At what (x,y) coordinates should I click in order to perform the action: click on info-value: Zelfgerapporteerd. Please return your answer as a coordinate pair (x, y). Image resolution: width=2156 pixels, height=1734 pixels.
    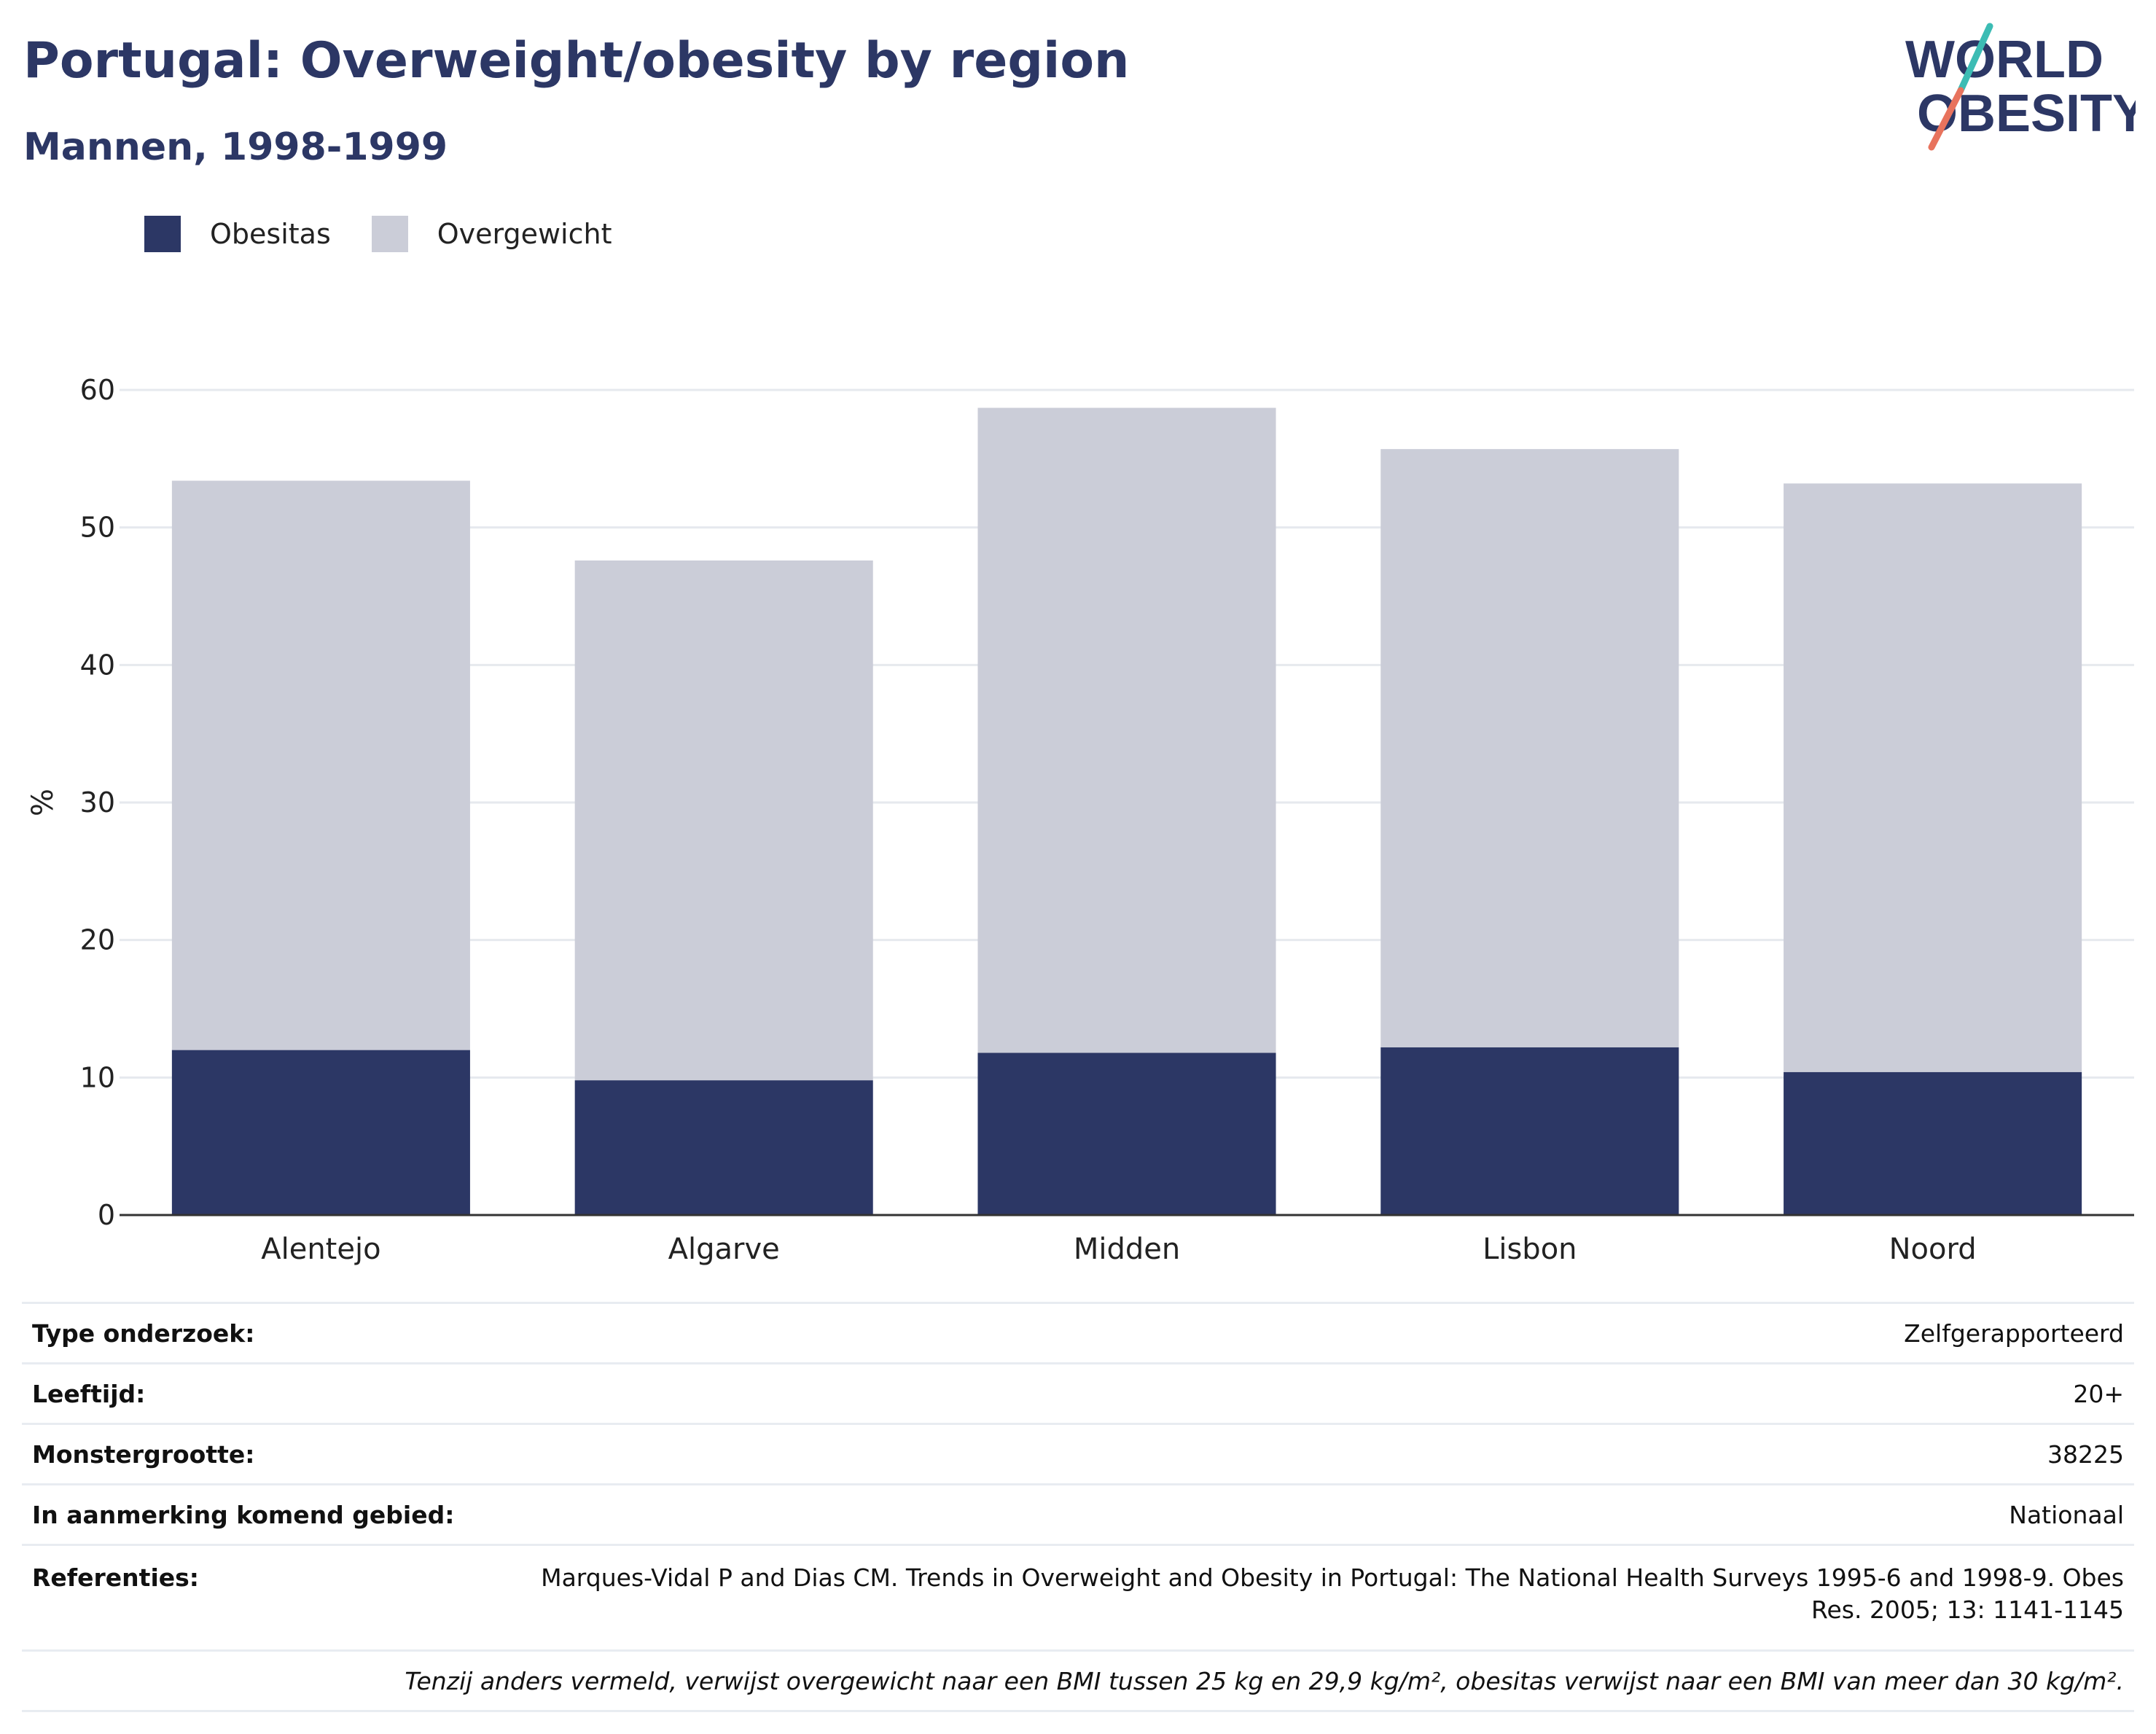
    Looking at the image, I should click on (1307, 1333).